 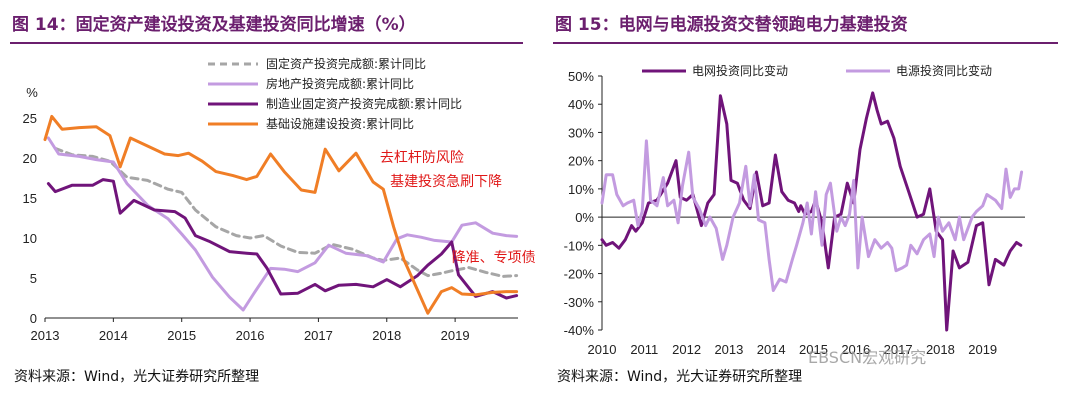 What do you see at coordinates (30, 198) in the screenshot?
I see `left-y-tick-label: 15` at bounding box center [30, 198].